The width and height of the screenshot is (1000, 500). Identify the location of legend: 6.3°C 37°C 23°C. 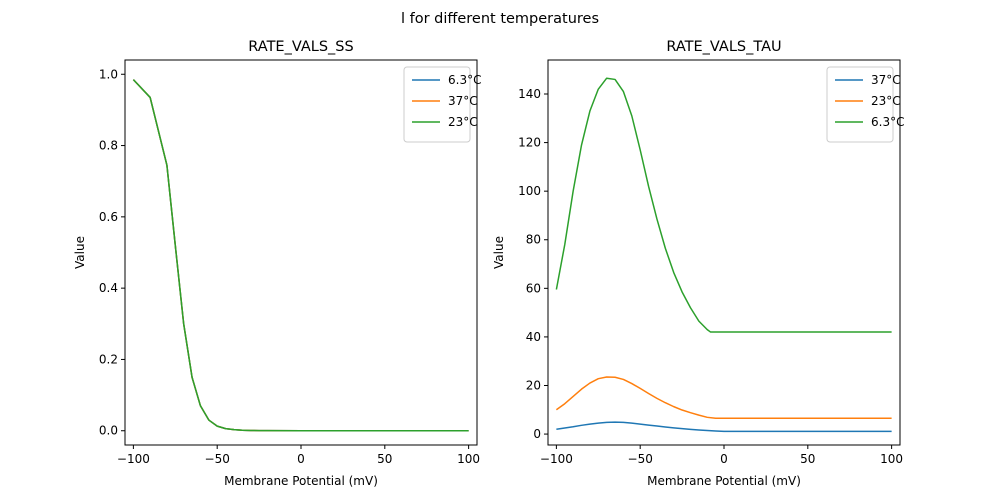
(442, 104).